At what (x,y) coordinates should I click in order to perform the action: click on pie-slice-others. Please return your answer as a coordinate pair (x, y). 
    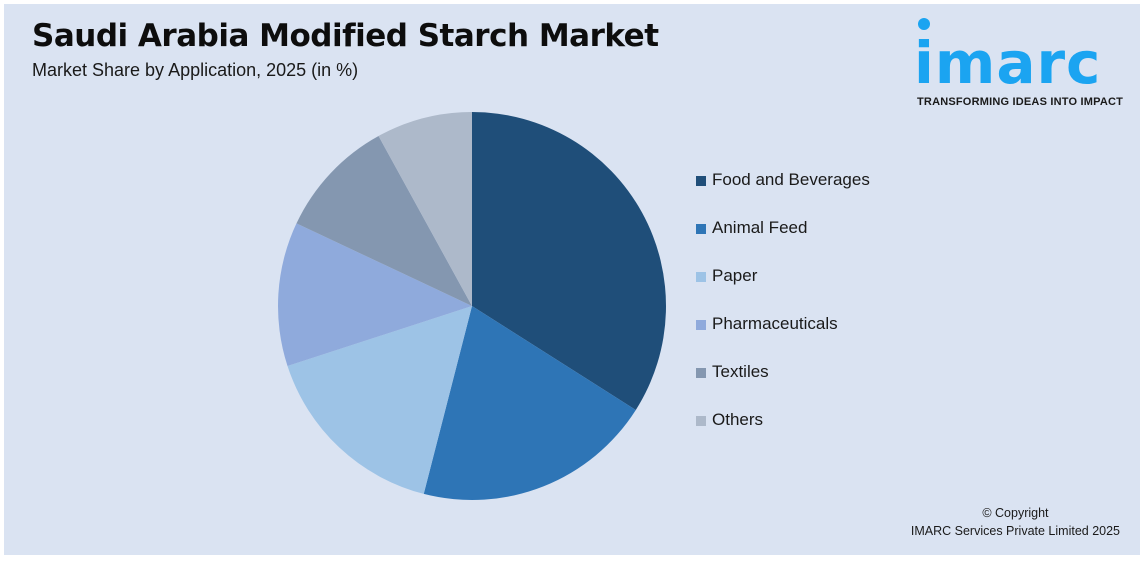
    Looking at the image, I should click on (425, 209).